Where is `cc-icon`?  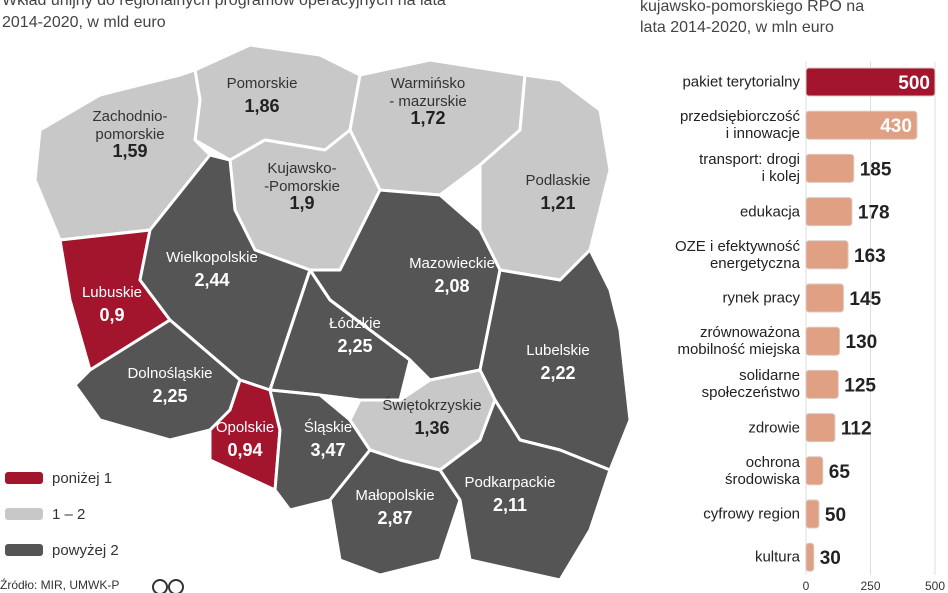
cc-icon is located at coordinates (168, 586).